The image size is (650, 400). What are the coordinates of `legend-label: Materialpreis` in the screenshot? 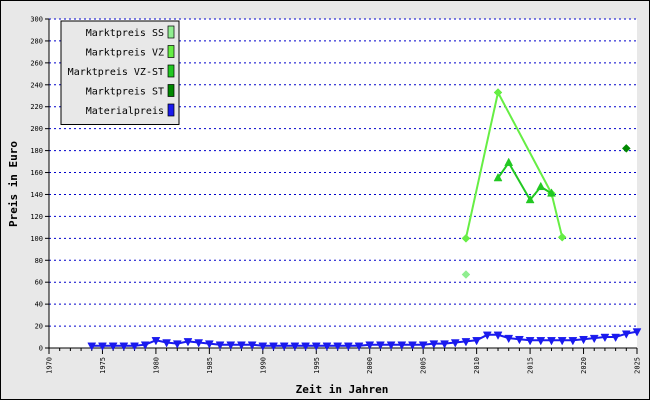 It's located at (125, 111).